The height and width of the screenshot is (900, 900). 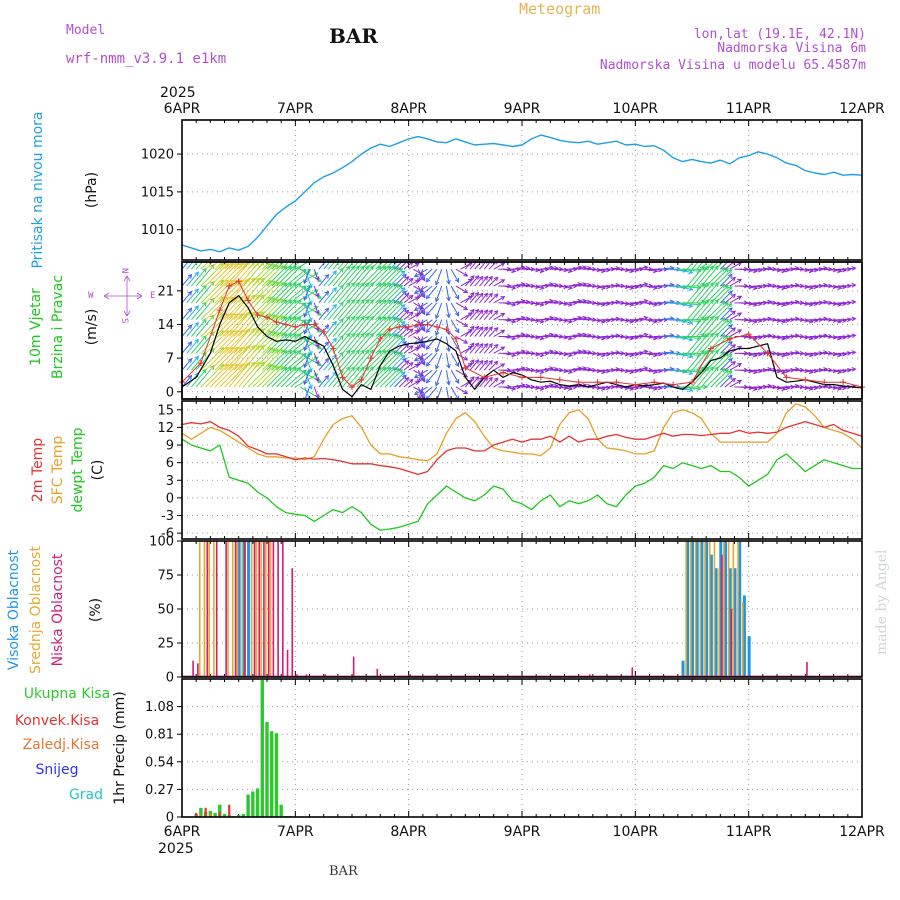 I want to click on station-title: BAR, so click(x=353, y=36).